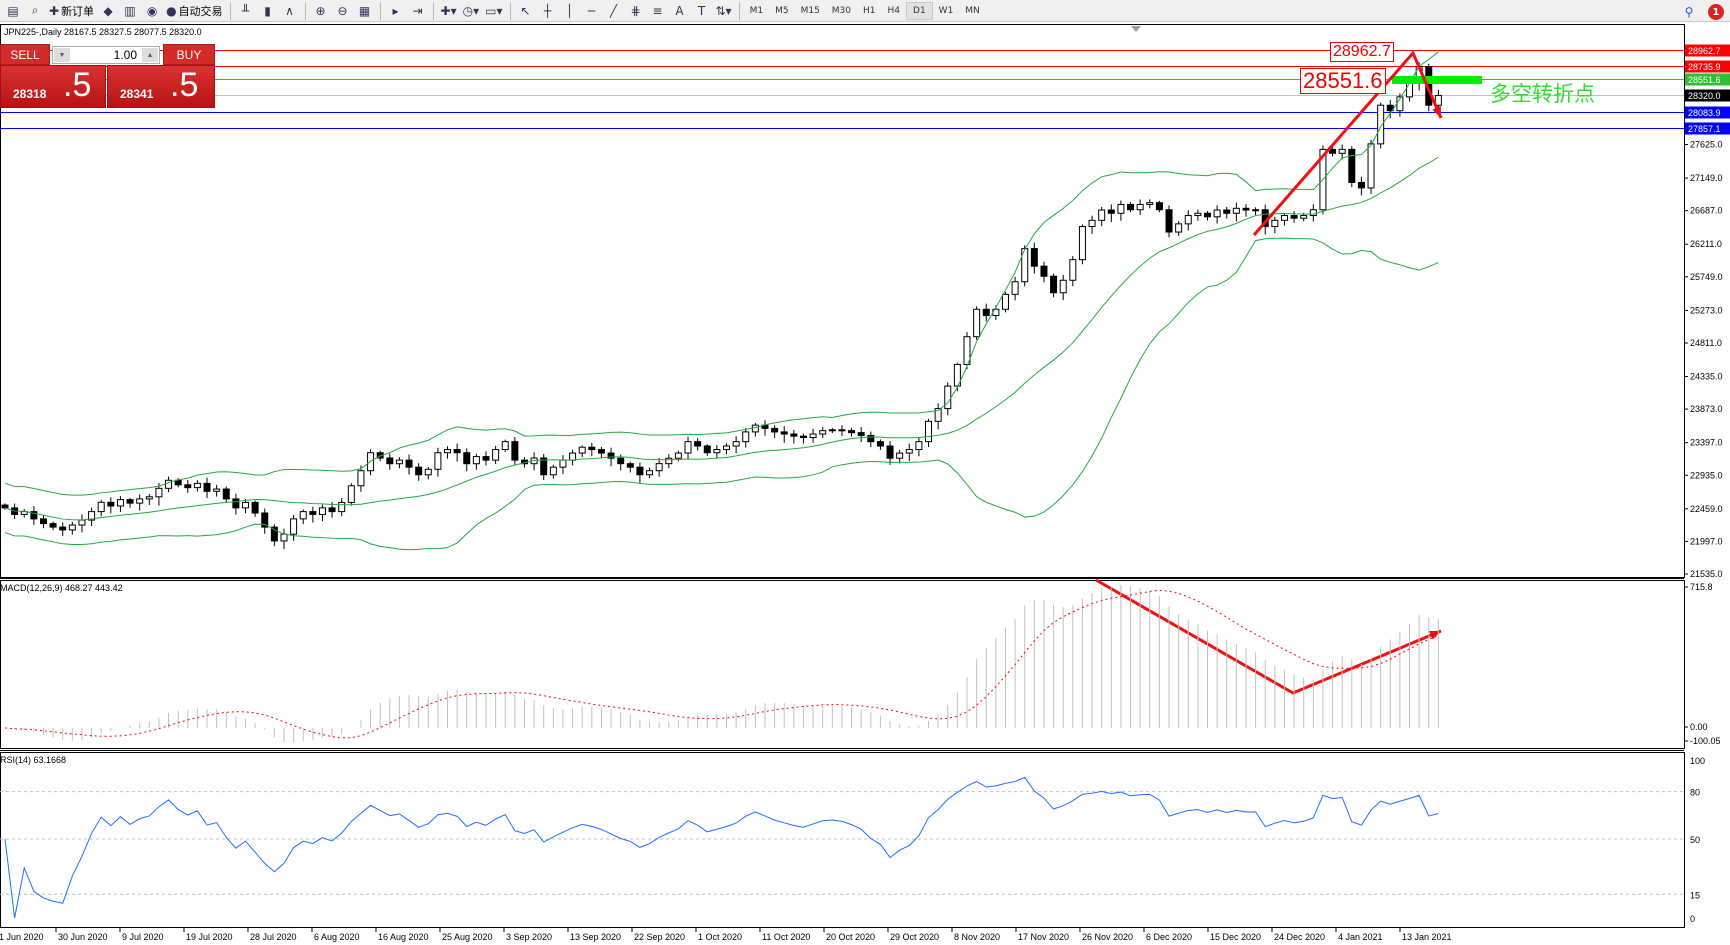 The width and height of the screenshot is (1730, 945). What do you see at coordinates (25, 54) in the screenshot?
I see `sell-button: SELL` at bounding box center [25, 54].